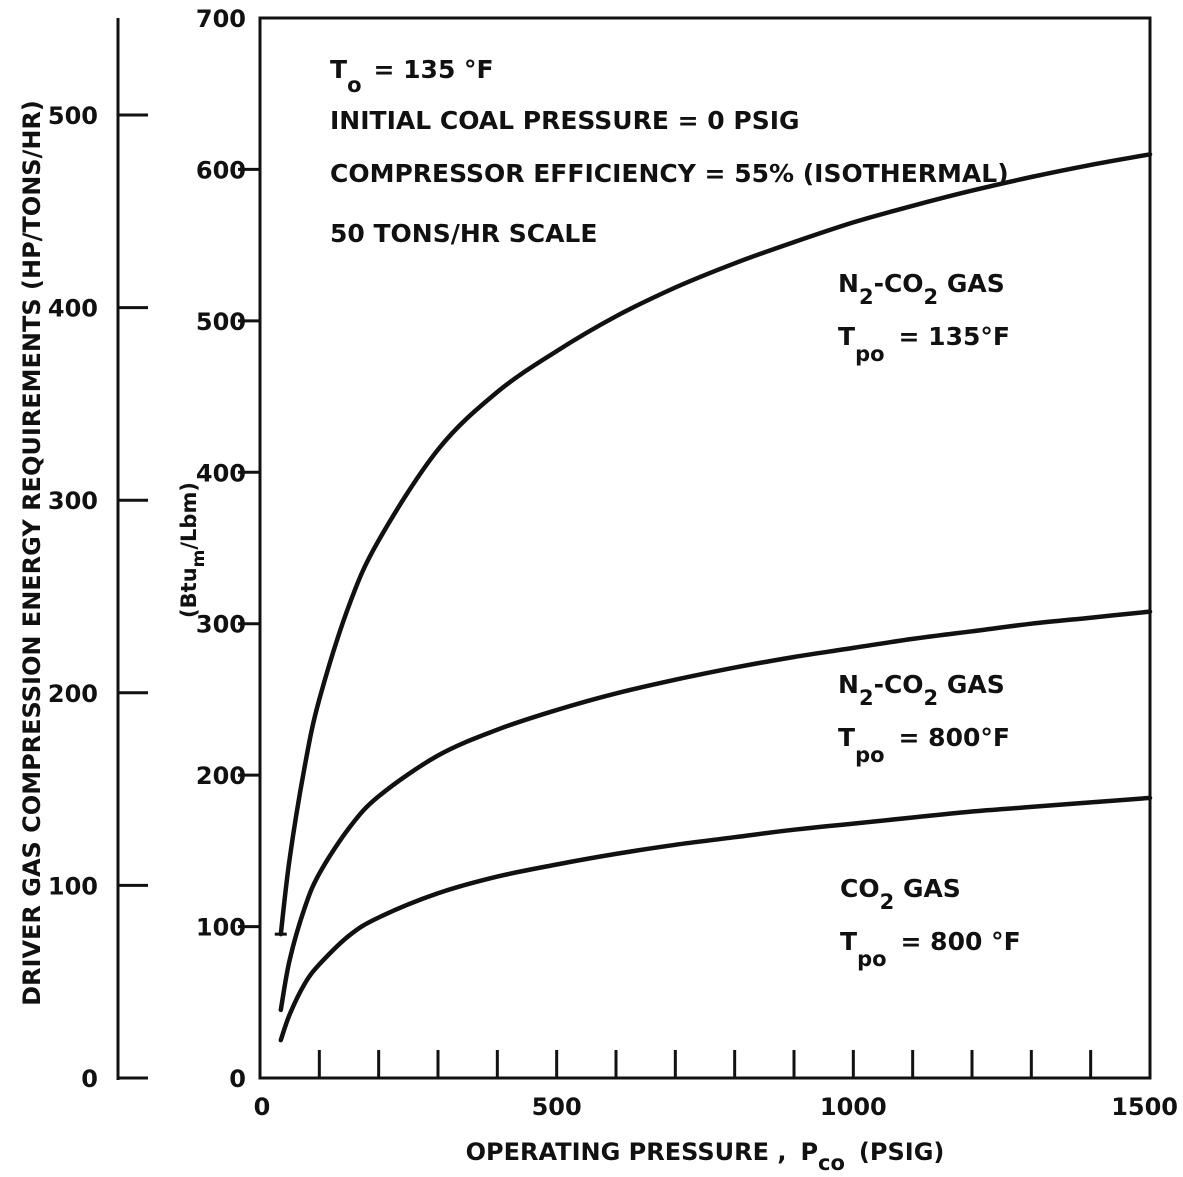  What do you see at coordinates (189, 592) in the screenshot?
I see `inner-y-label-a: (Btu` at bounding box center [189, 592].